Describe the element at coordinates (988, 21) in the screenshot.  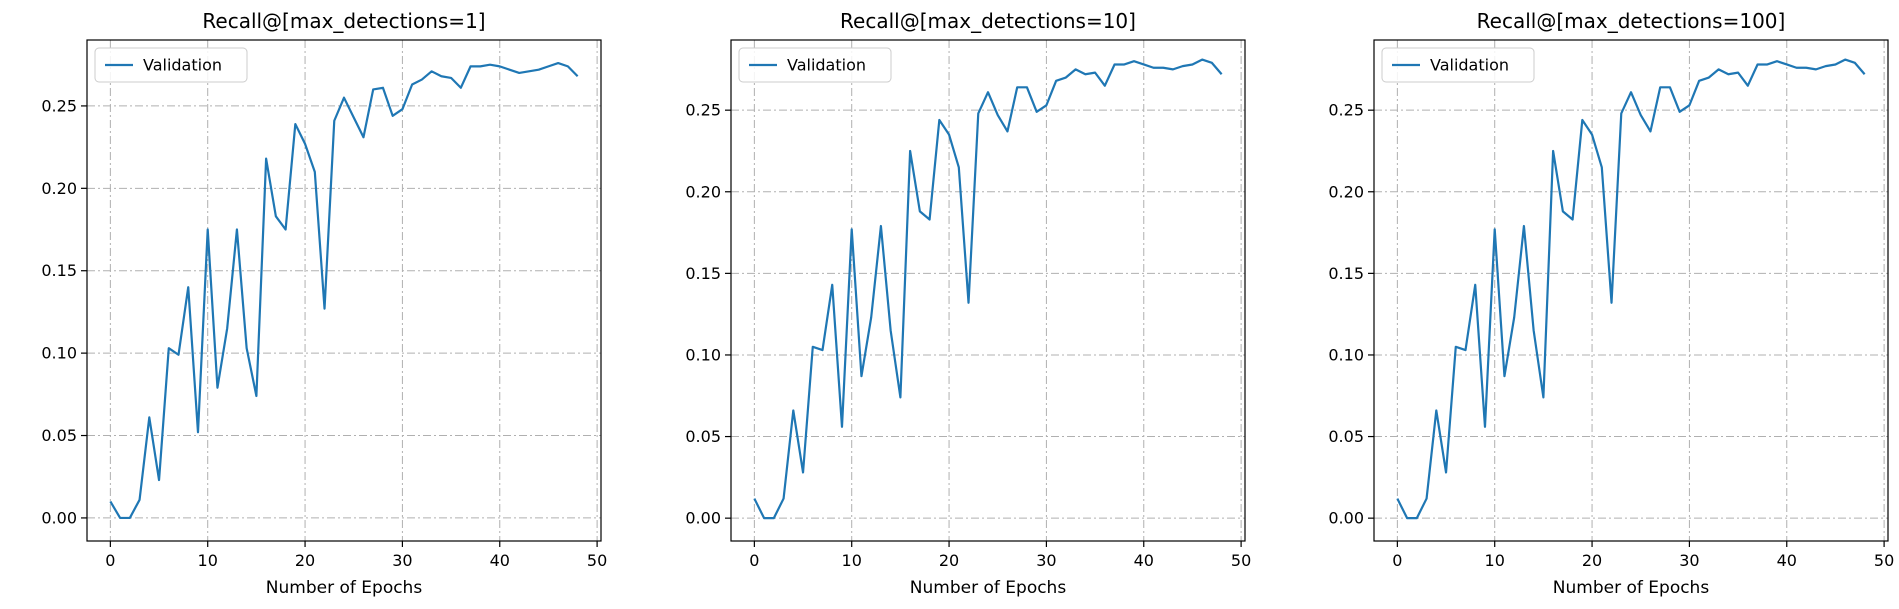
I see `chart-title: Recall@[max_detections=10]` at that location.